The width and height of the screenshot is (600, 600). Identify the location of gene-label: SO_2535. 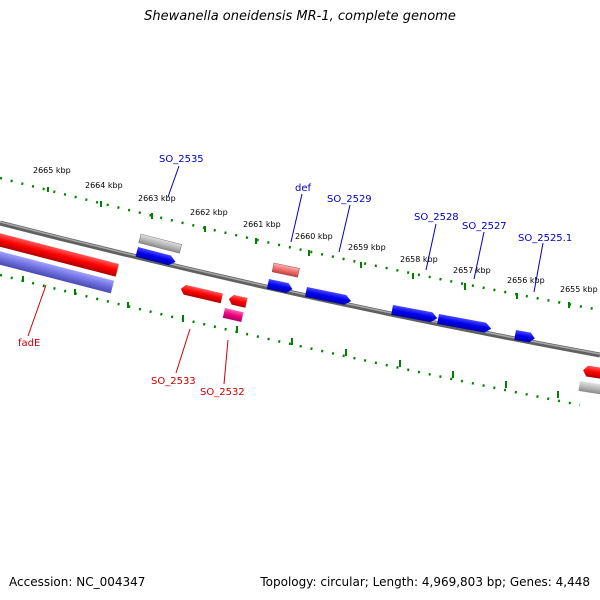
(181, 159).